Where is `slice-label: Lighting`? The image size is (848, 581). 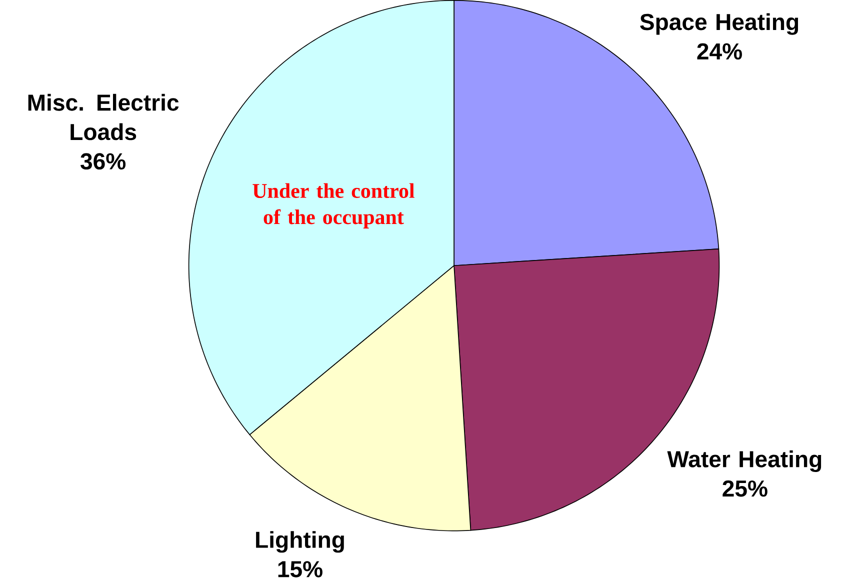
slice-label: Lighting is located at coordinates (300, 542).